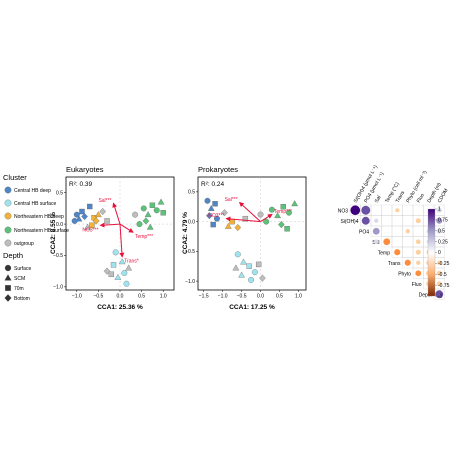  Describe the element at coordinates (19, 289) in the screenshot. I see `legend-depth-label: 70m` at that location.